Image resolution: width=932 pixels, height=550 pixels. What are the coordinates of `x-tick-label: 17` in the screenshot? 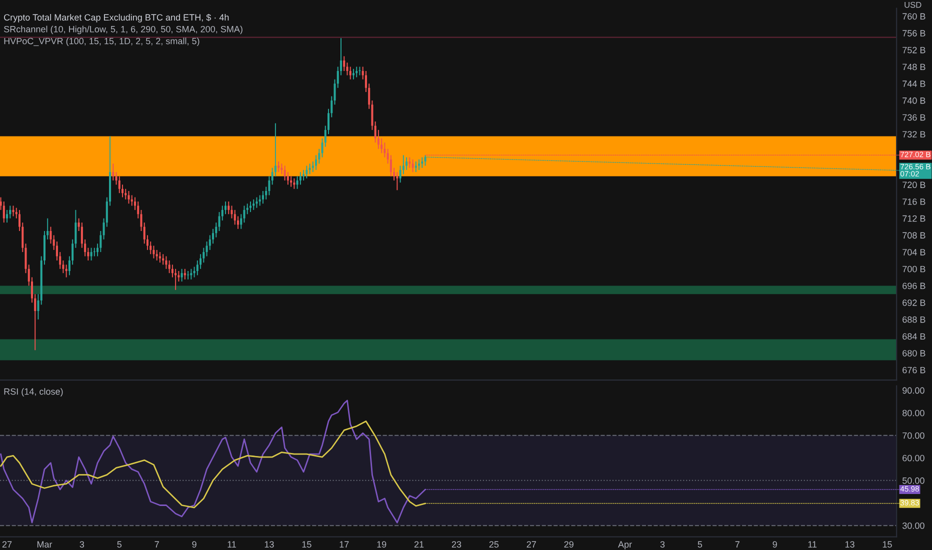 It's located at (344, 544).